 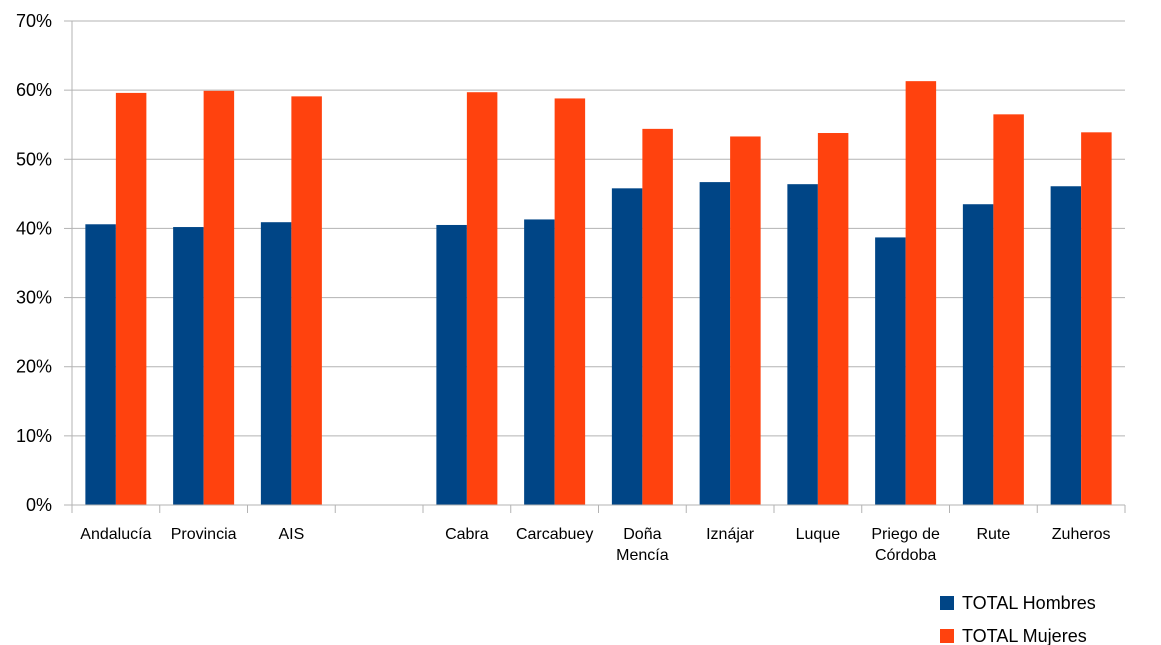 I want to click on y-tick-label: 70%, so click(x=34, y=21).